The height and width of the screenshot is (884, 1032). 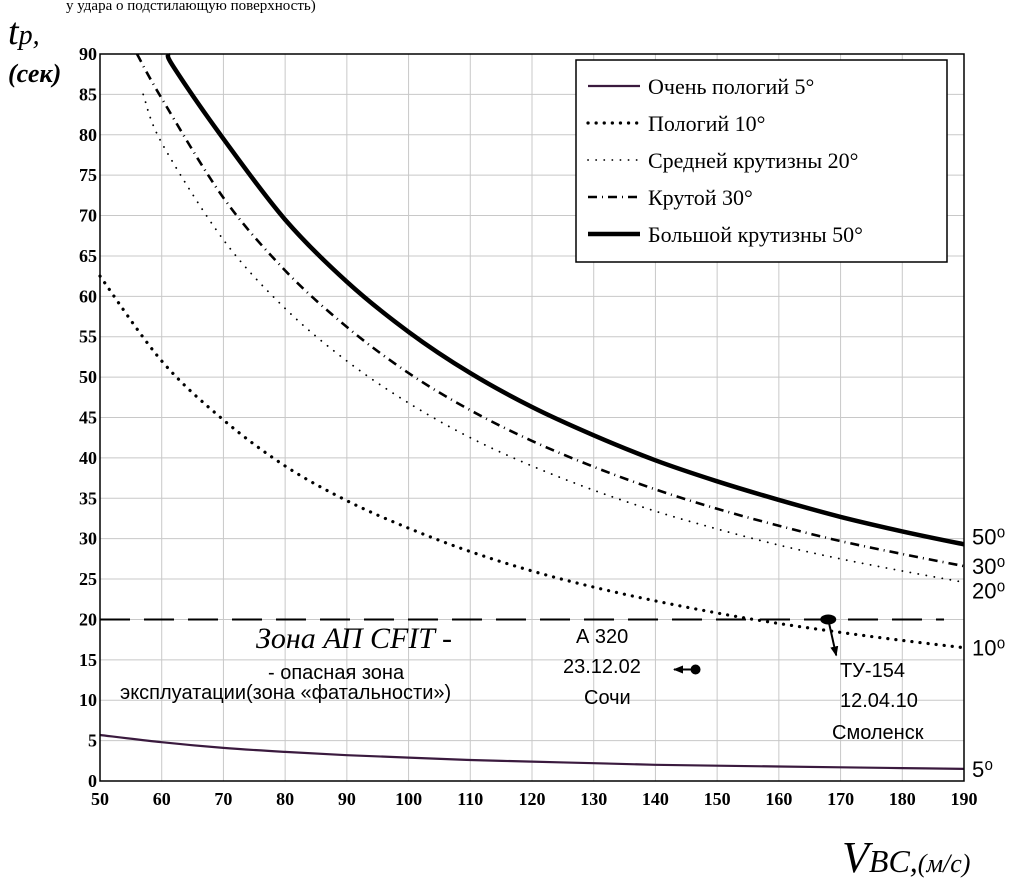 What do you see at coordinates (607, 698) in the screenshot?
I see `a320-label-2: Сочи` at bounding box center [607, 698].